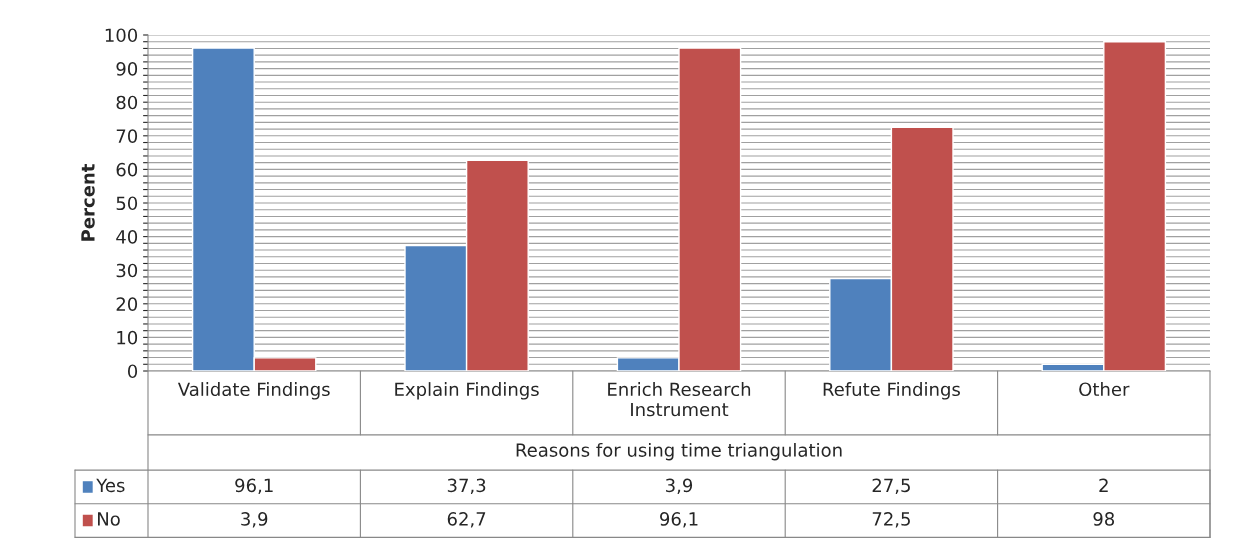  What do you see at coordinates (467, 391) in the screenshot?
I see `x-tick-label: Explain Findings` at bounding box center [467, 391].